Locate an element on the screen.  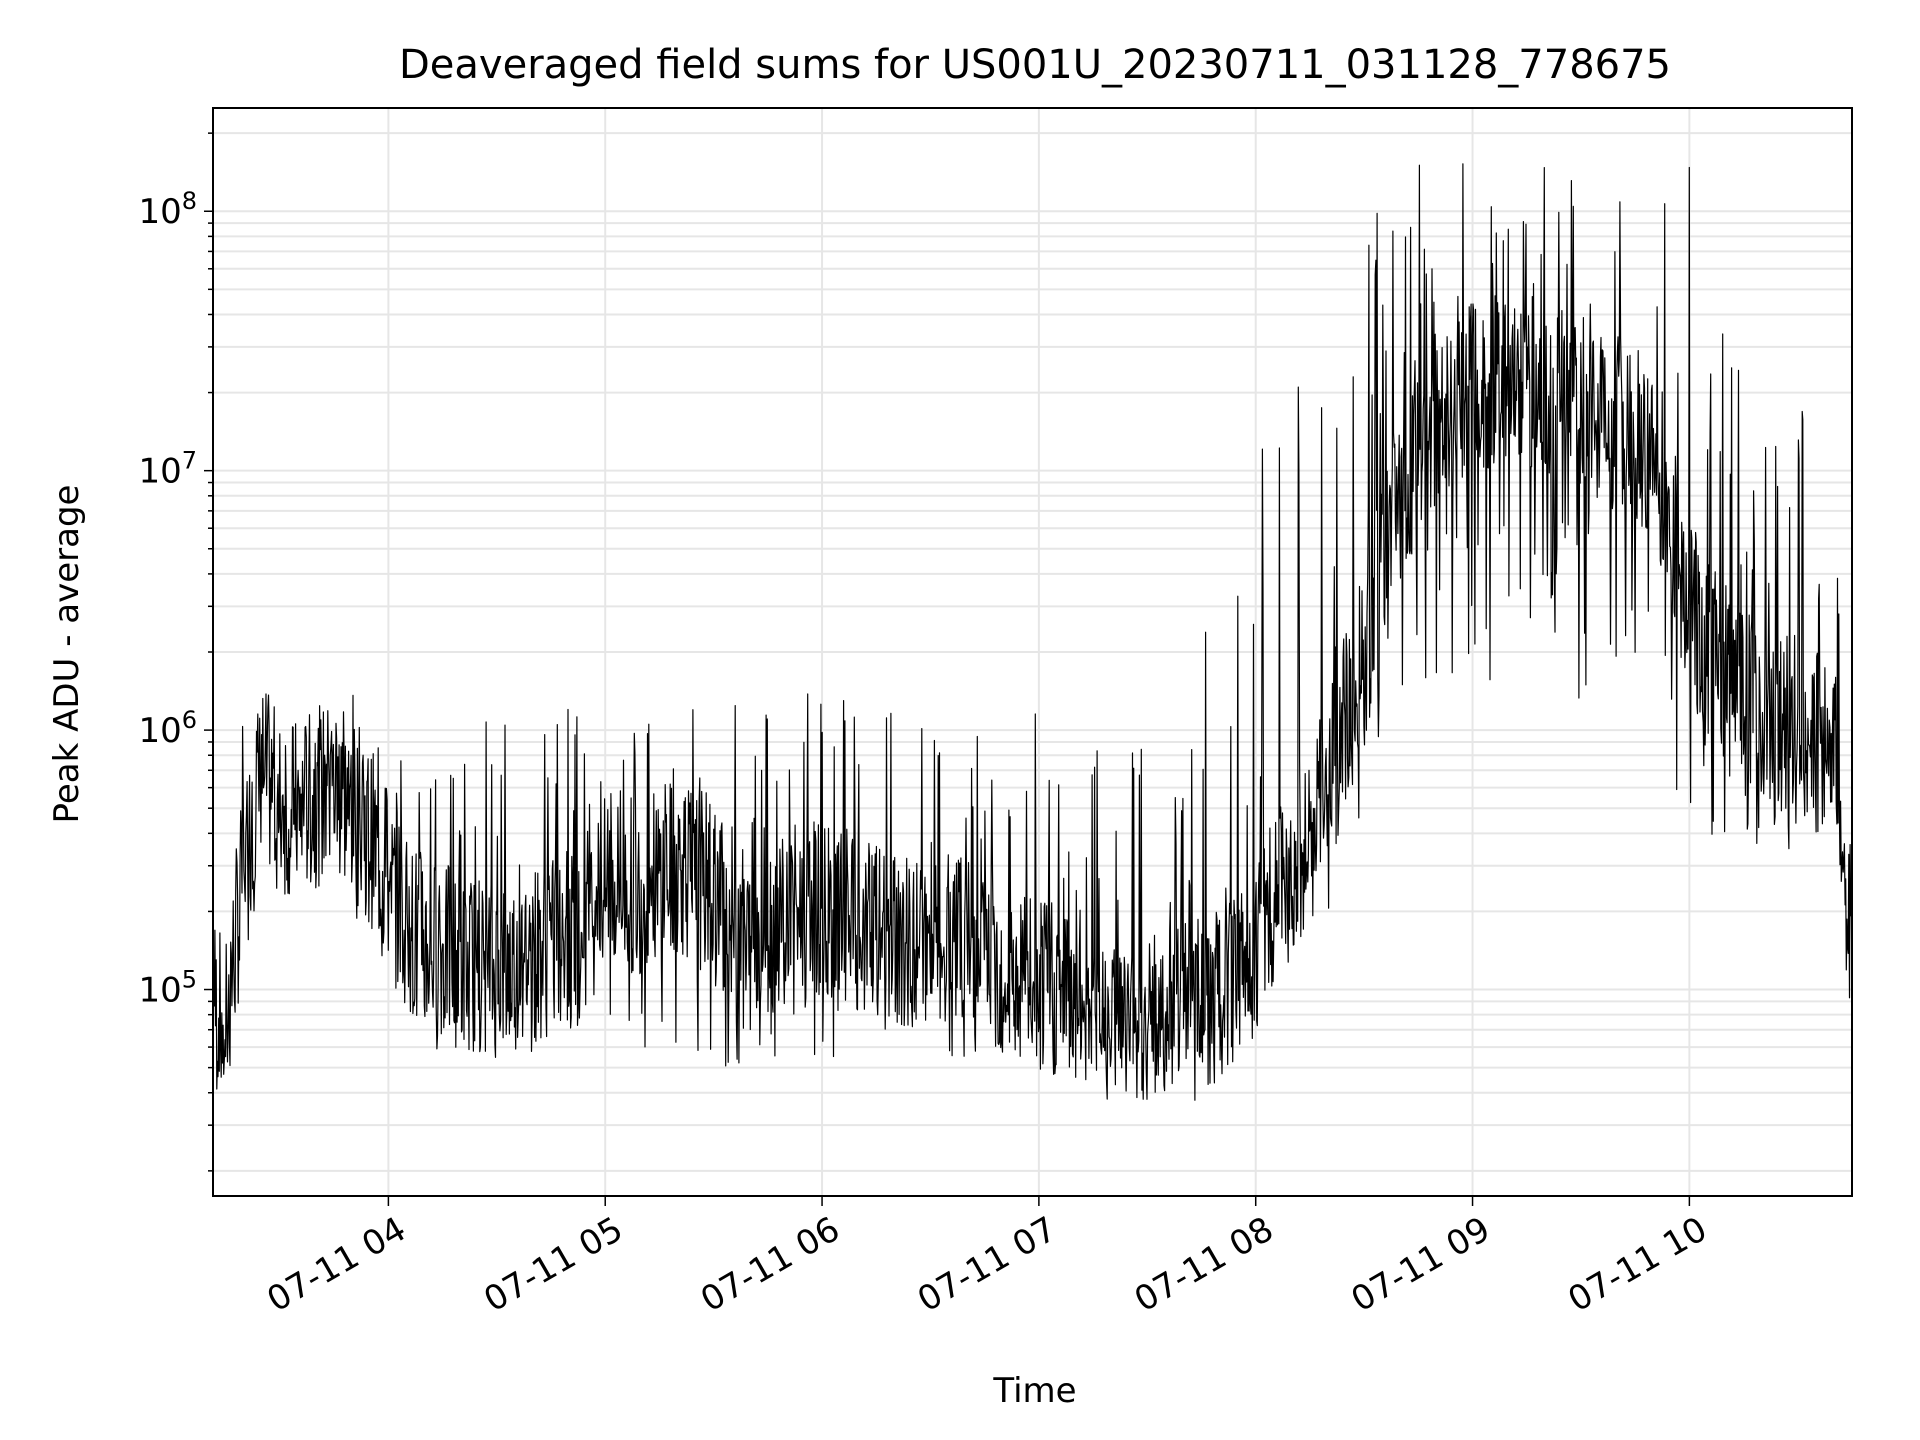
x-tick-label: 07-11 05 is located at coordinates (553, 1264).